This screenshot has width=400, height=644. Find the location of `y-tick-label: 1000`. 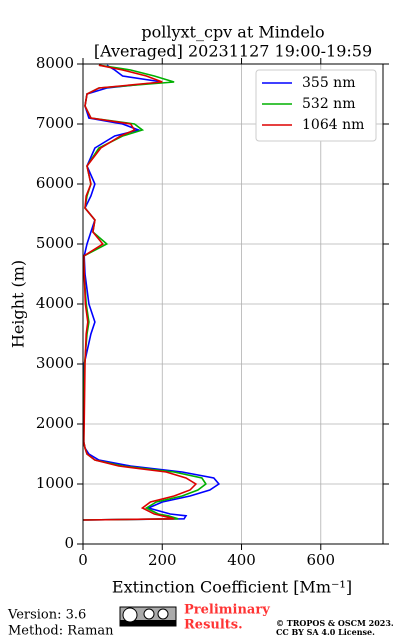

y-tick-label: 1000 is located at coordinates (55, 483).